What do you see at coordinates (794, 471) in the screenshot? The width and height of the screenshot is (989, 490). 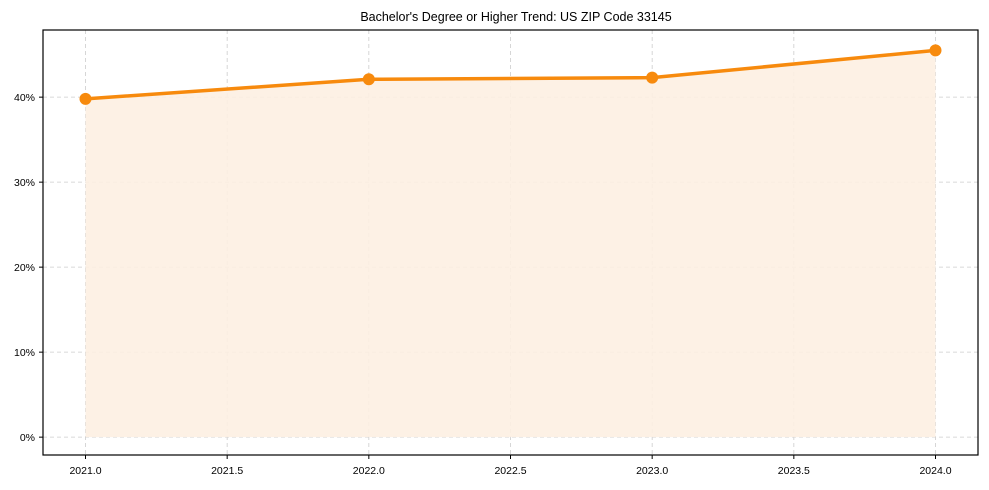 I see `x-tick-label: 2023.5` at bounding box center [794, 471].